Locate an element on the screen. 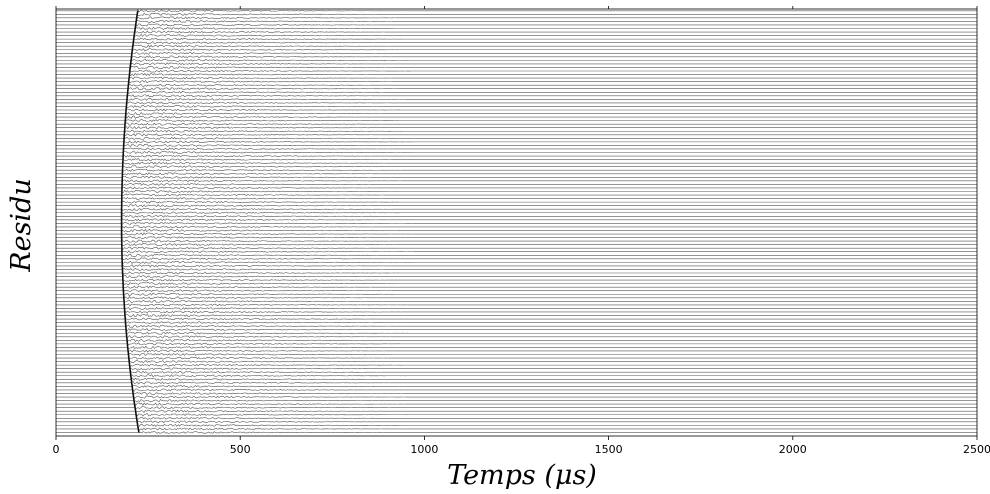 Image resolution: width=990 pixels, height=494 pixels. y-axis-label: Residu is located at coordinates (21, 225).